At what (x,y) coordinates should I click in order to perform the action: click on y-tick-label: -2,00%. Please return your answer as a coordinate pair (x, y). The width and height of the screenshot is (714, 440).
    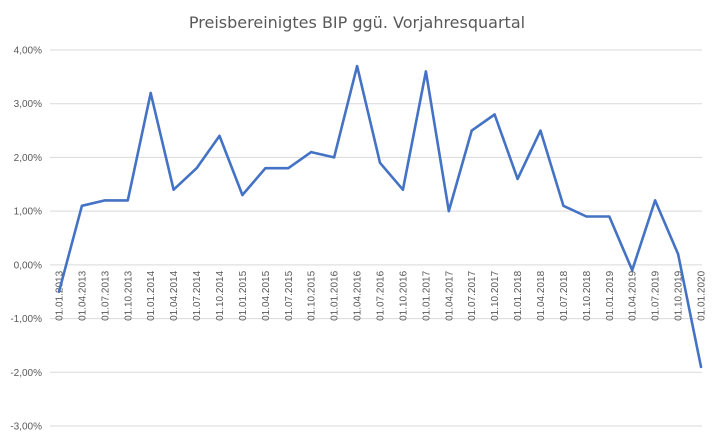
    Looking at the image, I should click on (26, 373).